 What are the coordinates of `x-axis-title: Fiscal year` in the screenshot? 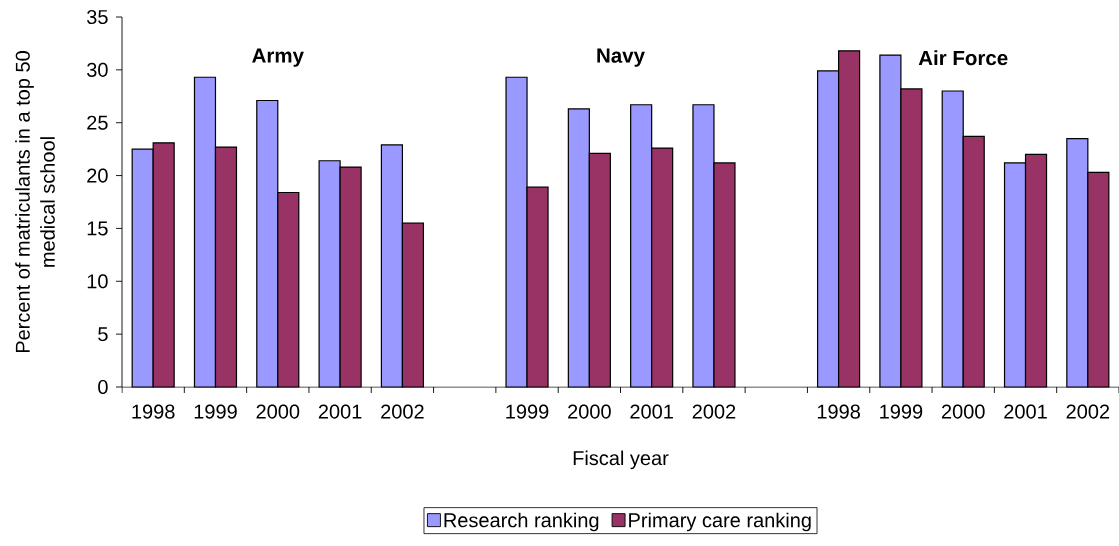 It's located at (621, 460).